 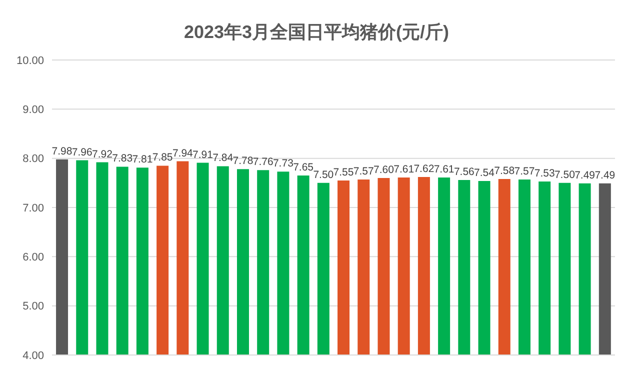 I want to click on data-label: 7.56, so click(x=464, y=172).